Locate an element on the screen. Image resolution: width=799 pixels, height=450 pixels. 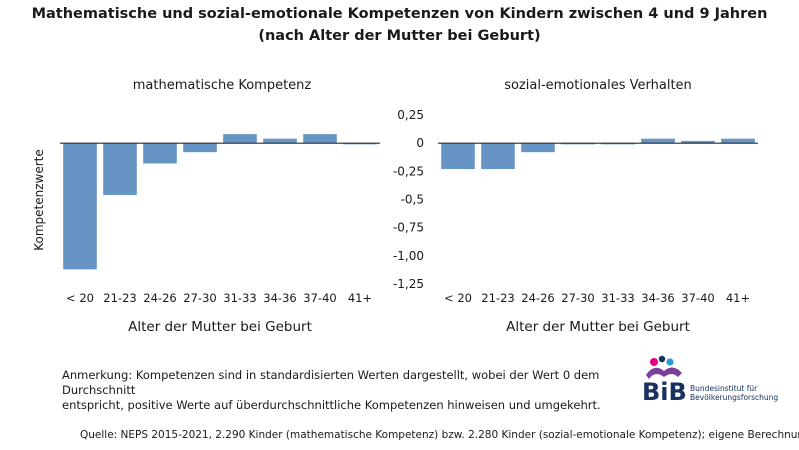
panel-subtitle: mathematische Kompetenz is located at coordinates (222, 85).